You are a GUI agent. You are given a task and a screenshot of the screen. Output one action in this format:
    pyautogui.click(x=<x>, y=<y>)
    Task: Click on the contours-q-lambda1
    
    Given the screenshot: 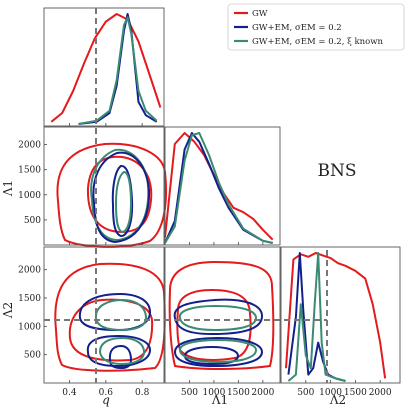 What is the action you would take?
    pyautogui.click(x=112, y=195)
    